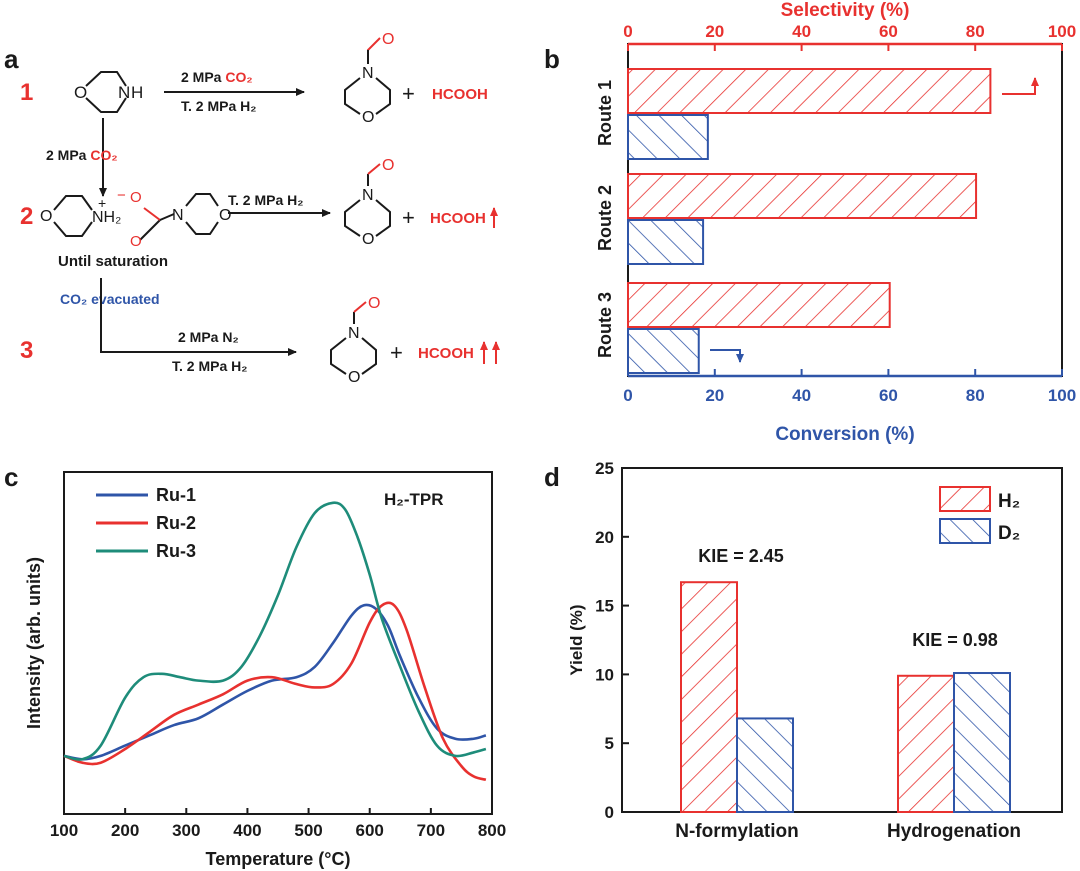 The width and height of the screenshot is (1080, 871). I want to click on product3-carbonyl-o: O, so click(374, 303).